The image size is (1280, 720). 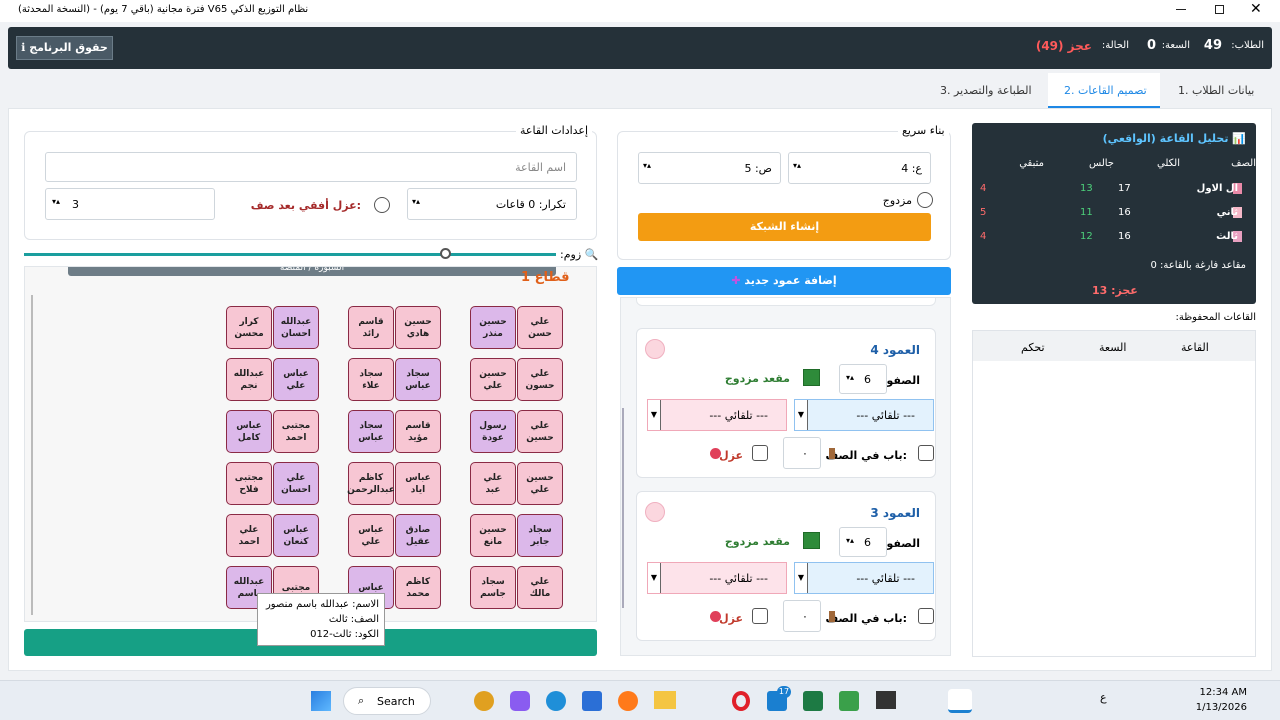 What do you see at coordinates (418, 535) in the screenshot?
I see `seat: صادق عقيل` at bounding box center [418, 535].